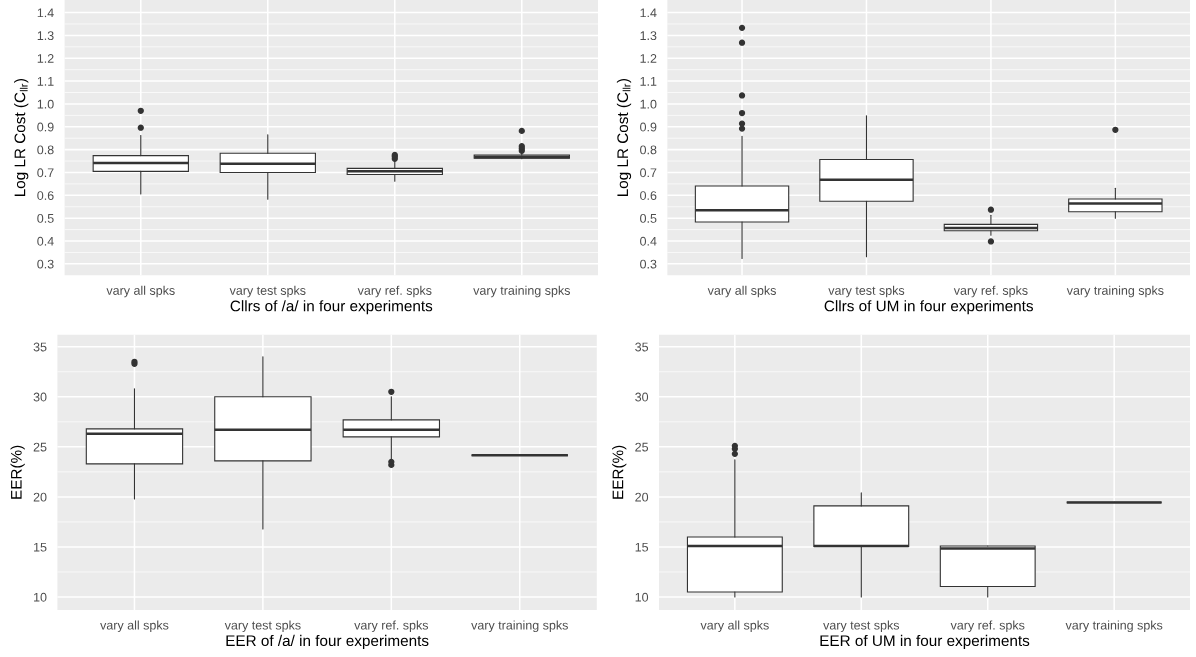 The image size is (1196, 657). What do you see at coordinates (327, 642) in the screenshot?
I see `x-axis-title: EER of /a/ in four experiments` at bounding box center [327, 642].